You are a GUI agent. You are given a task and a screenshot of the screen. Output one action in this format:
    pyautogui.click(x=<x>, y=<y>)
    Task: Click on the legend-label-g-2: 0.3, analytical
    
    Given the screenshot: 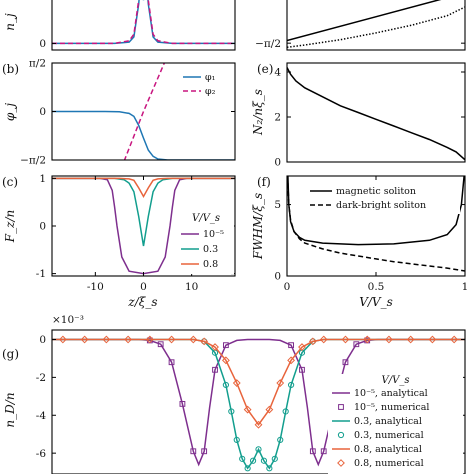 What is the action you would take?
    pyautogui.click(x=388, y=421)
    